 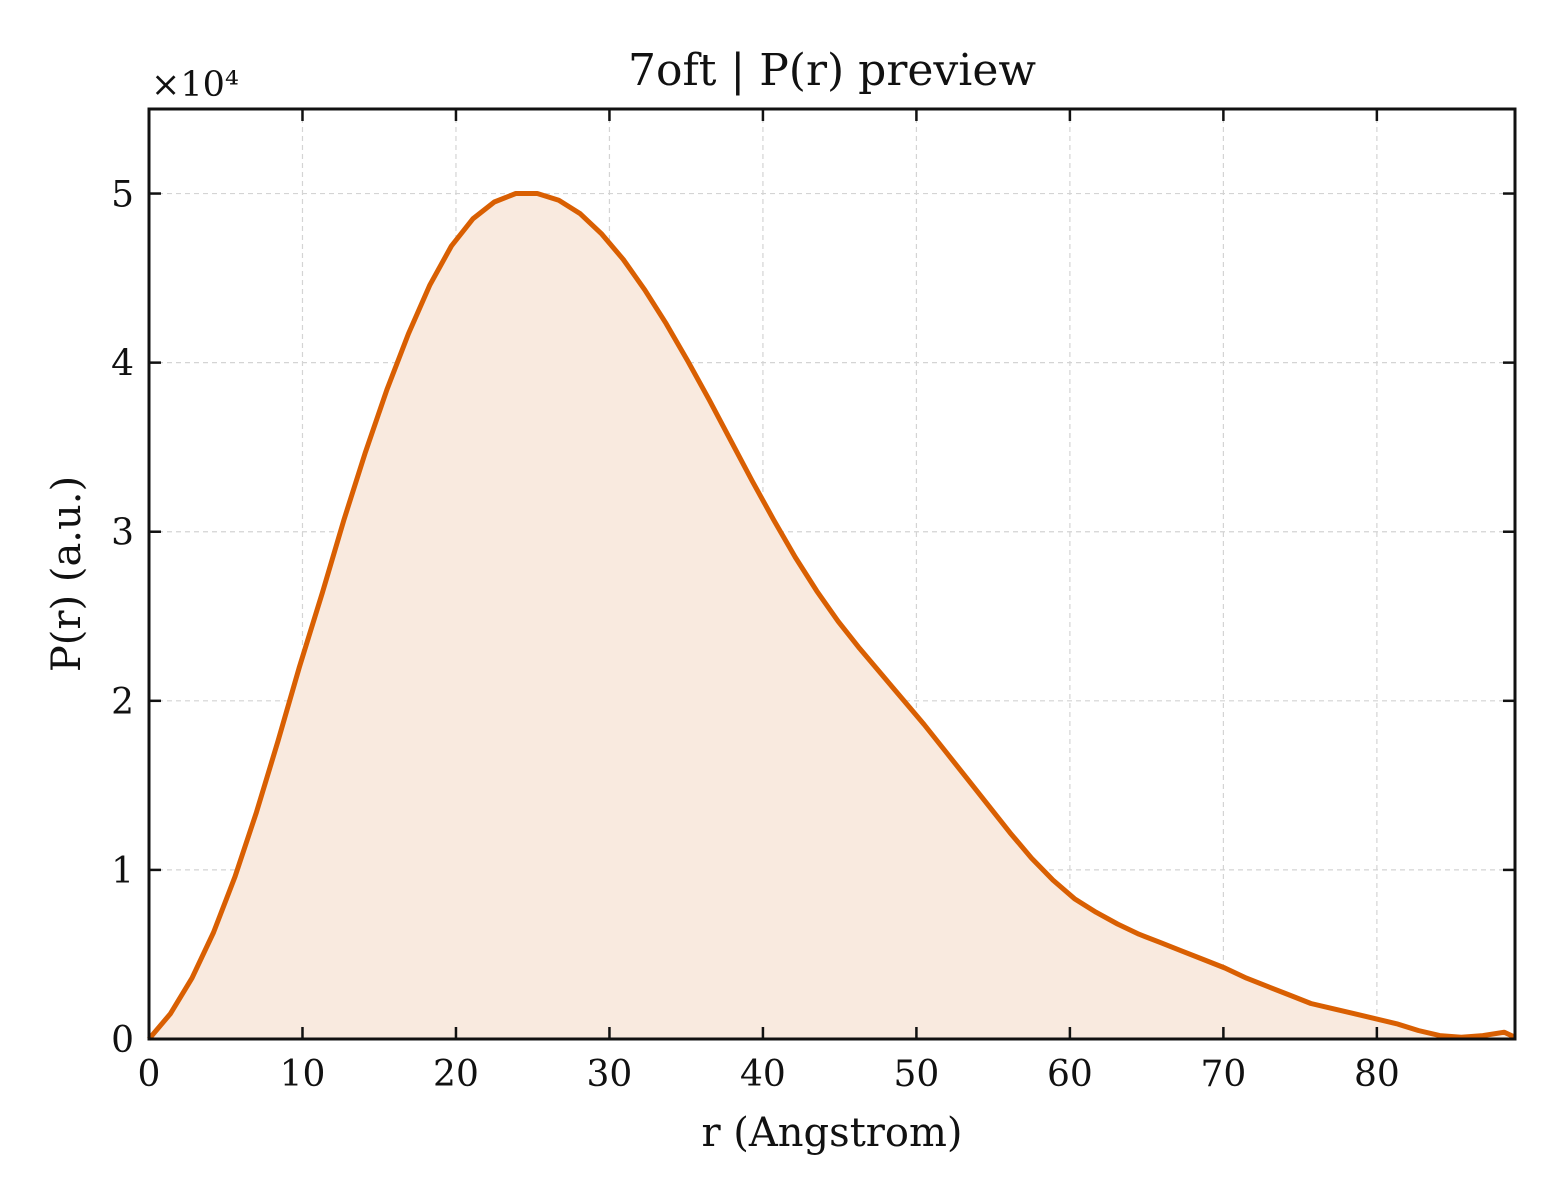 I want to click on x-tick-label: 0, so click(x=149, y=1074).